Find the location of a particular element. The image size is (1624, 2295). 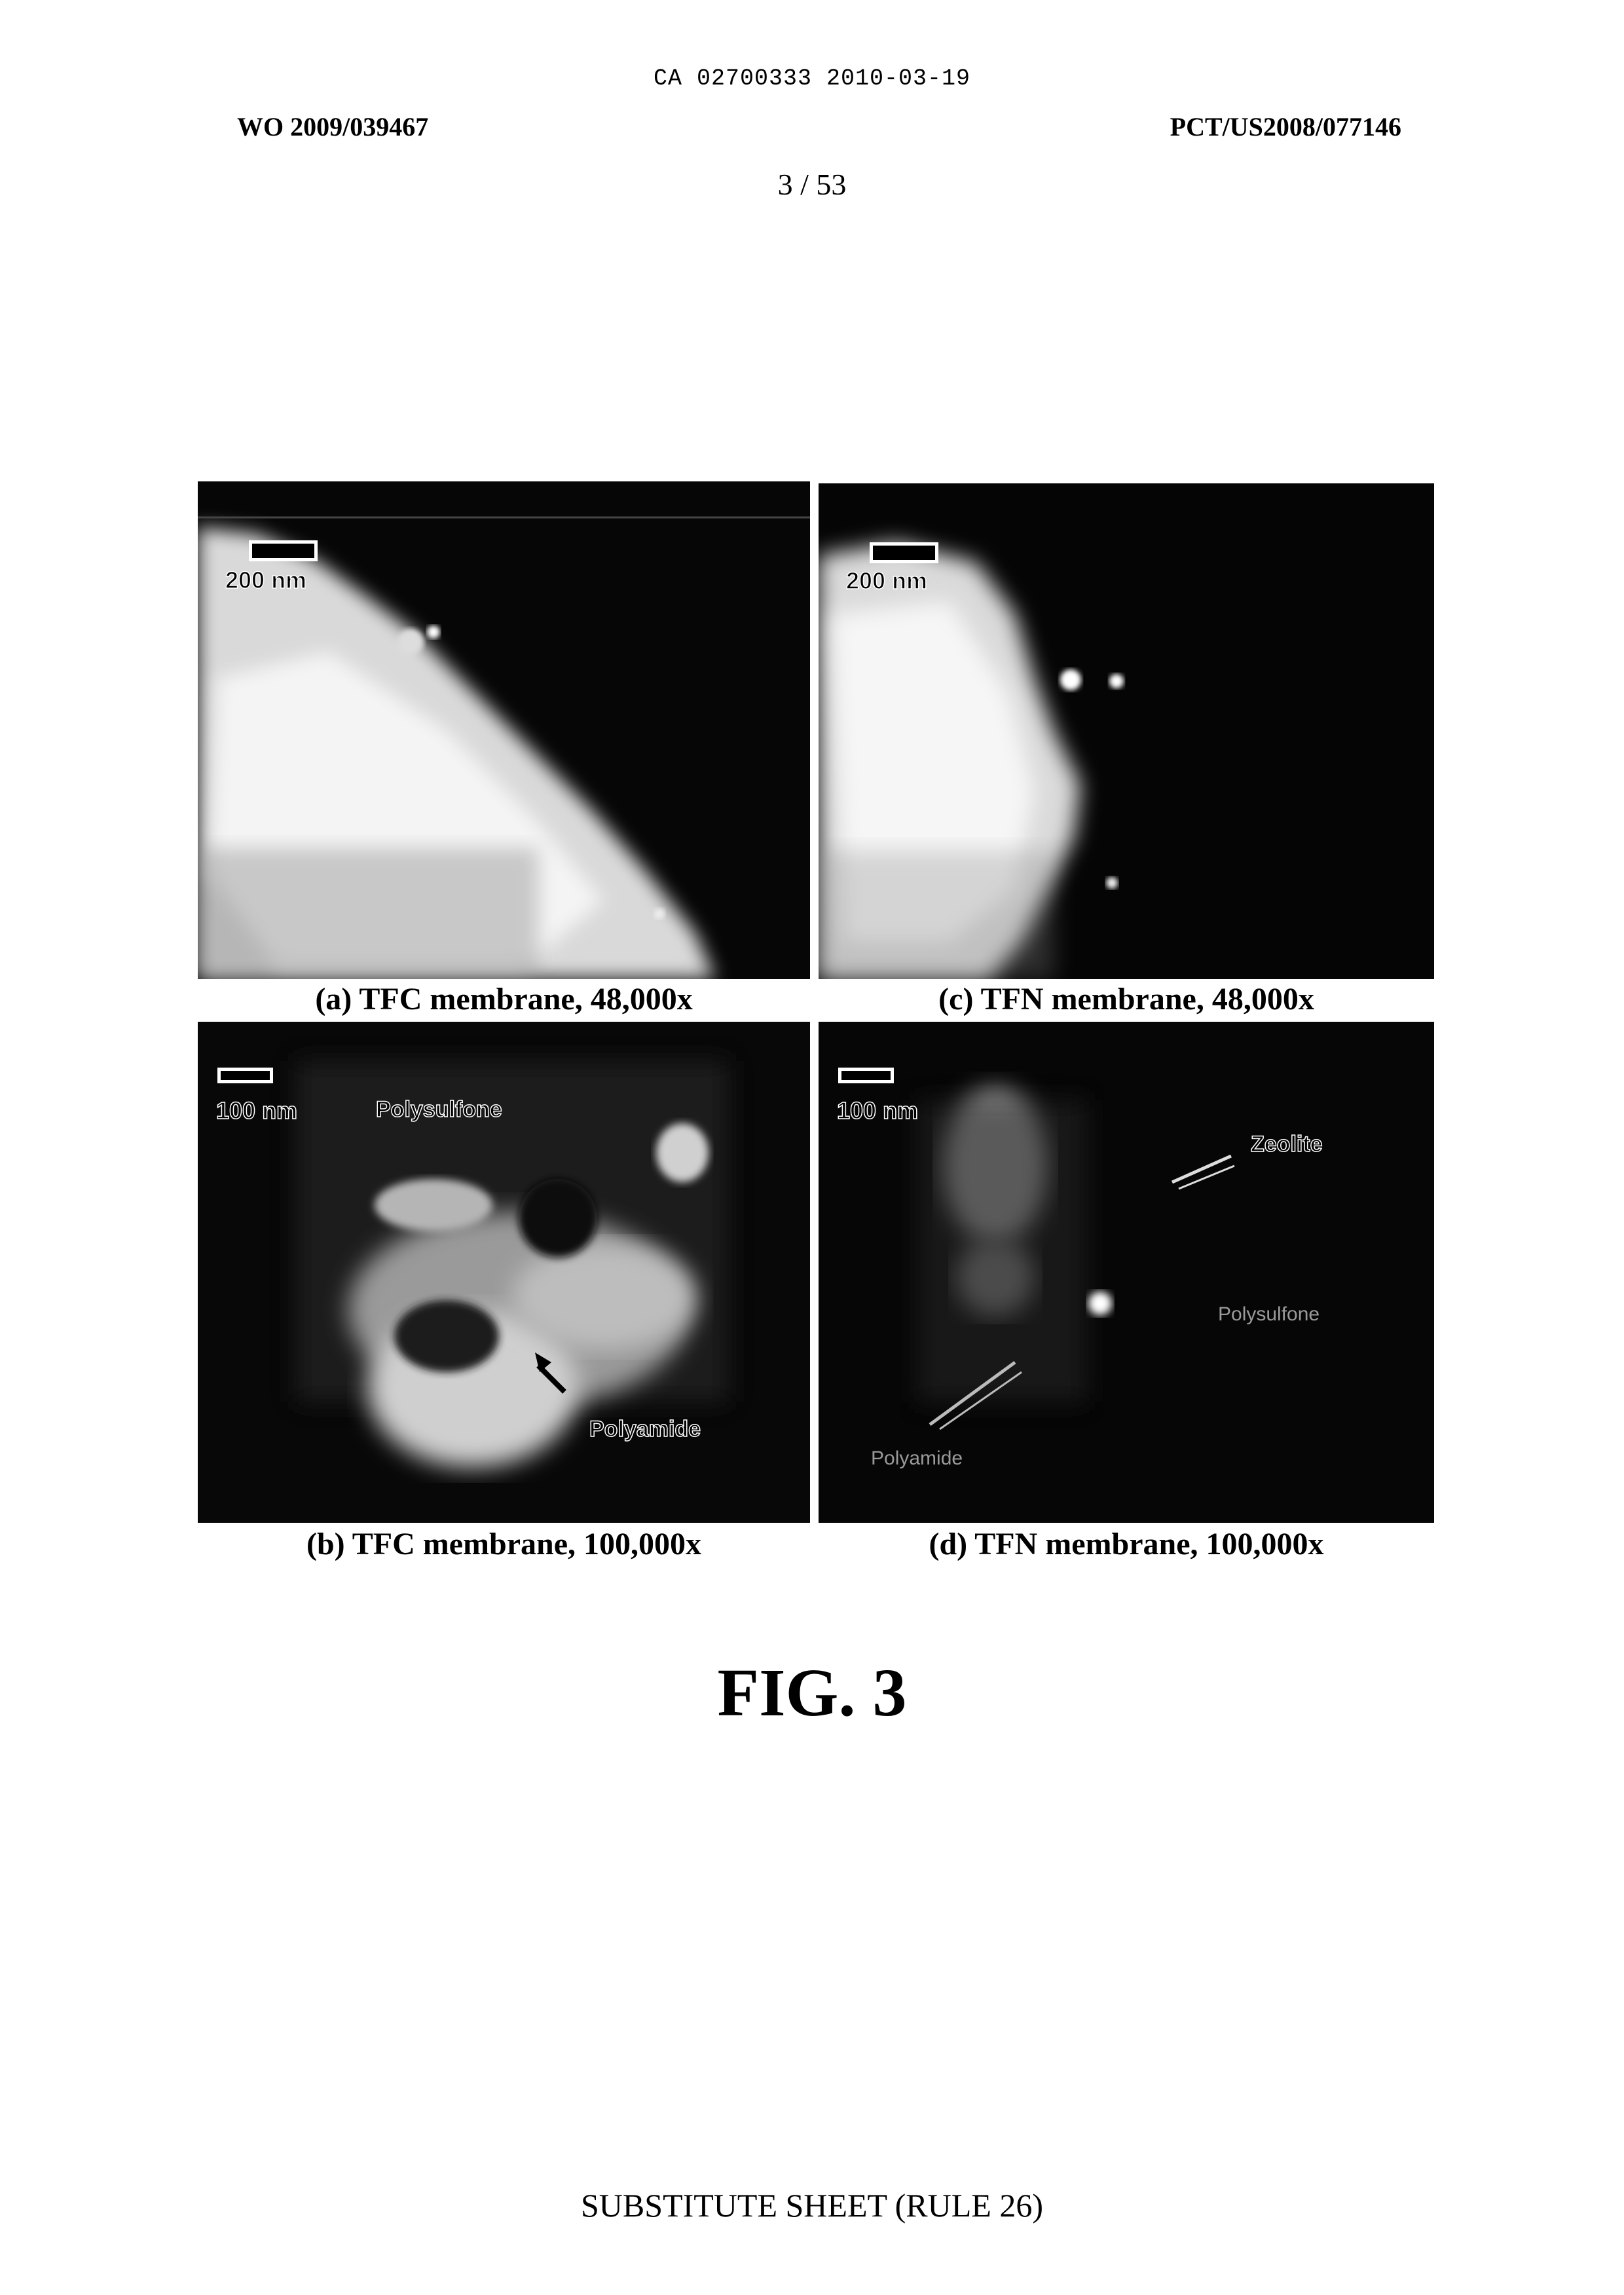

polyamide-label-b: Polyamide is located at coordinates (645, 1429).